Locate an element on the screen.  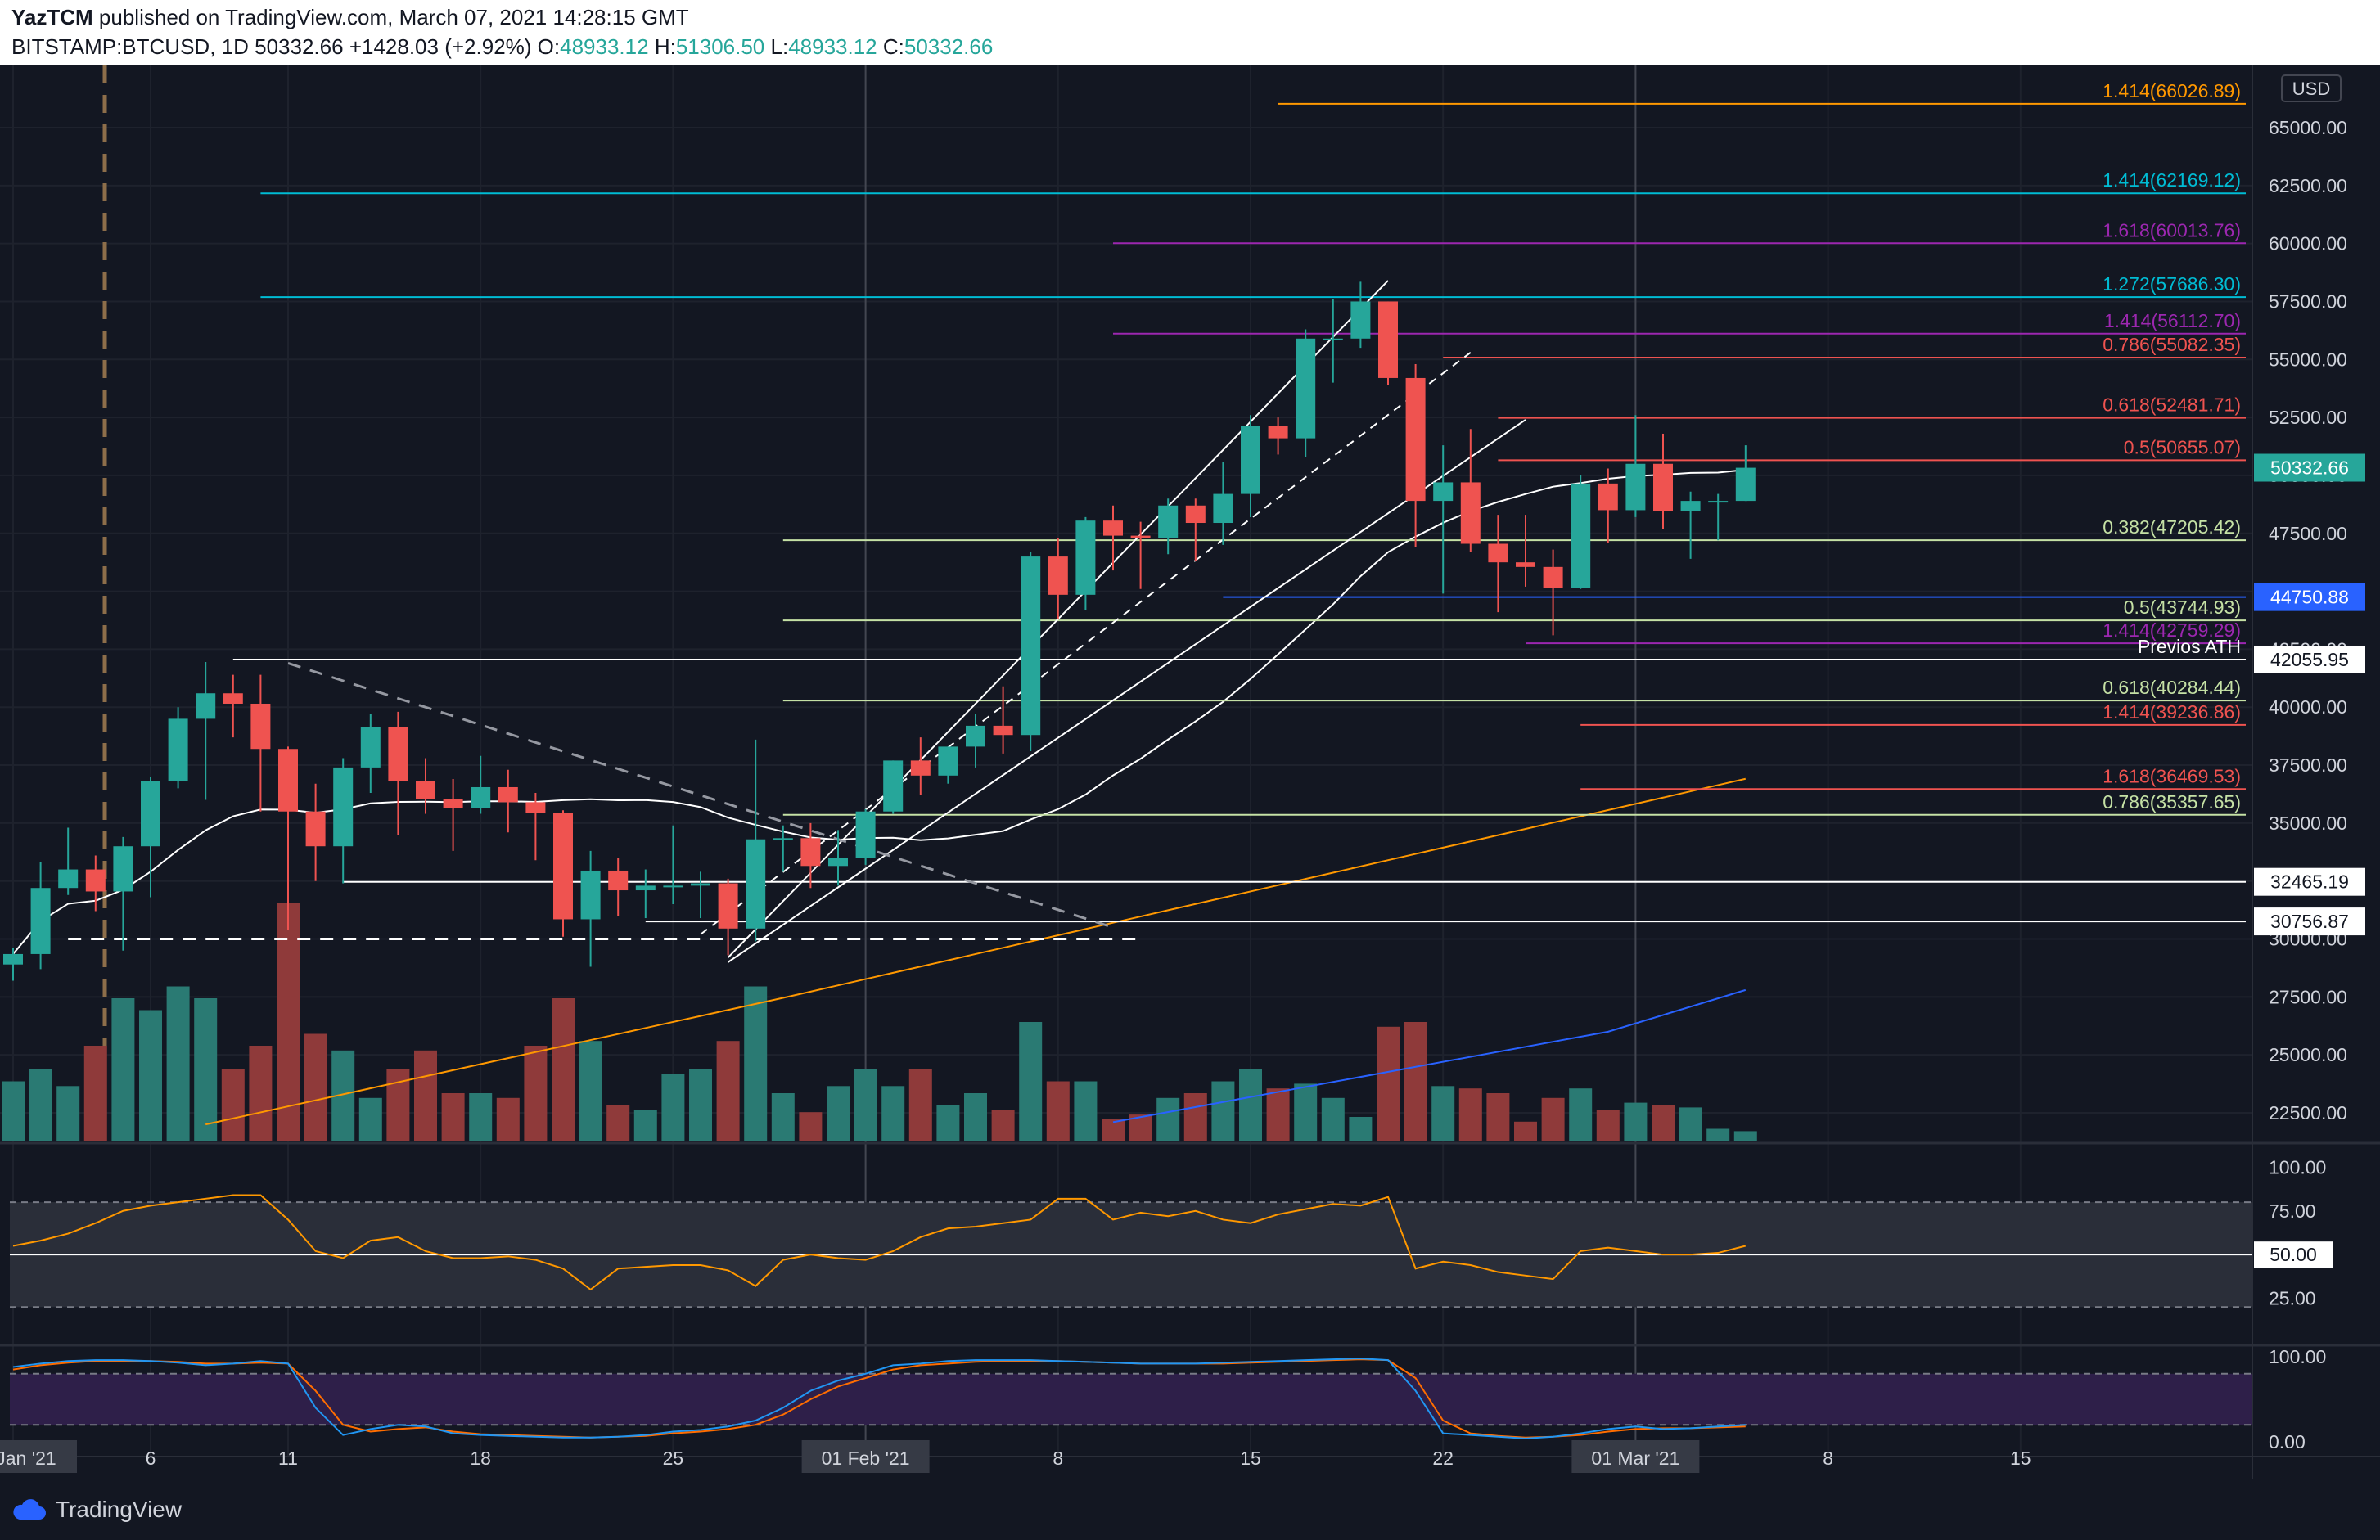
currency-label: USD is located at coordinates (2311, 89).